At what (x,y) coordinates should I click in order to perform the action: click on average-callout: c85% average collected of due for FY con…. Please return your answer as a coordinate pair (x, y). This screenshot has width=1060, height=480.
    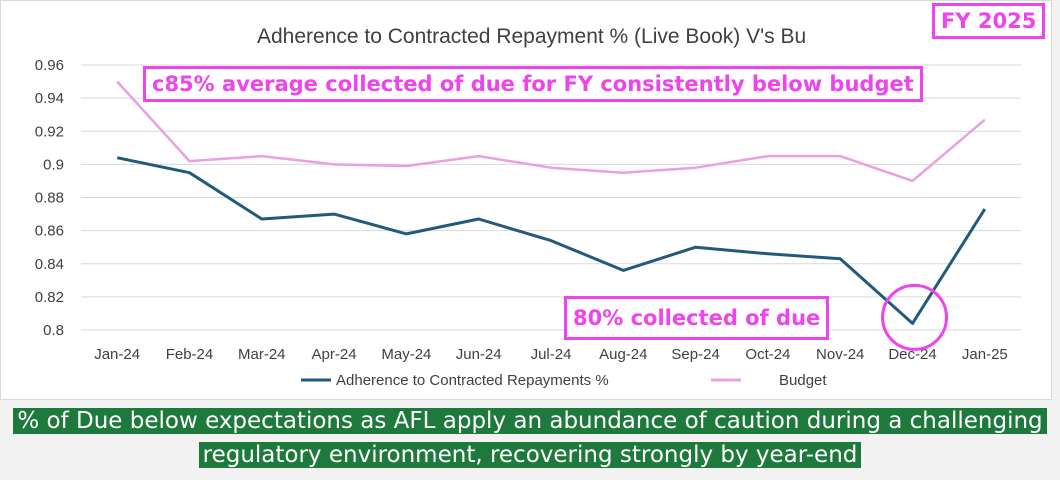
    Looking at the image, I should click on (533, 84).